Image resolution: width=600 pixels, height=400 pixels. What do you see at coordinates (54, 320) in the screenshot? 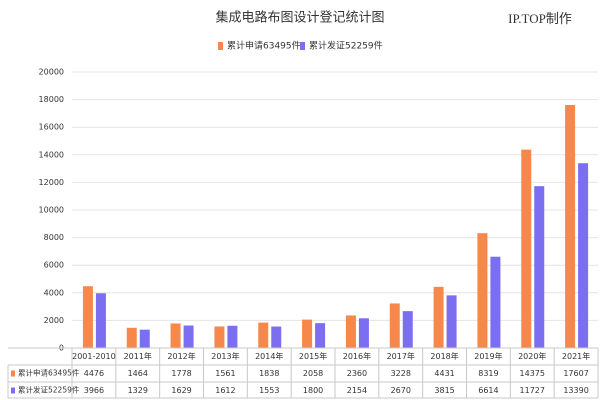
I see `y-tick-label: 2000` at bounding box center [54, 320].